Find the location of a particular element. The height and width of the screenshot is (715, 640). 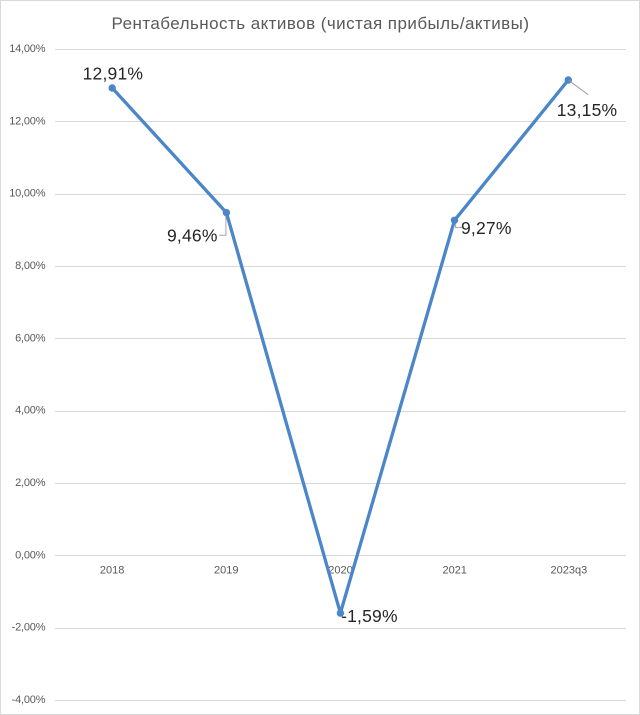

svg-text: 12,00% is located at coordinates (27, 121).